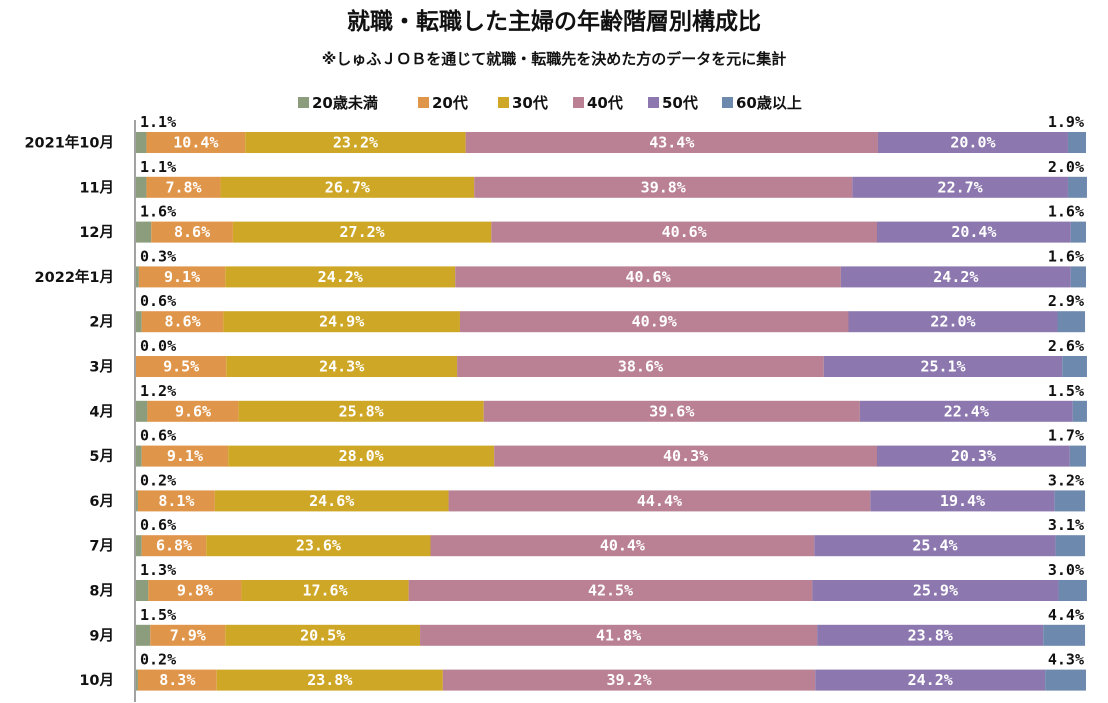 The height and width of the screenshot is (703, 1108). What do you see at coordinates (648, 277) in the screenshot?
I see `bar-40代-2022年1月` at bounding box center [648, 277].